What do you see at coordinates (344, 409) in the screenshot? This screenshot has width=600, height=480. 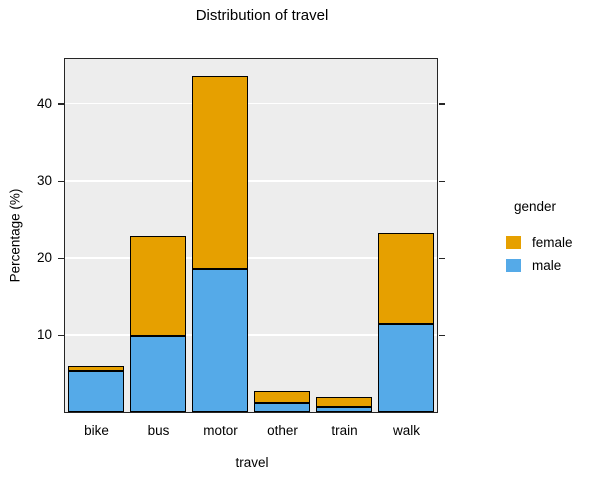 I see `bar-segment-male-train` at bounding box center [344, 409].